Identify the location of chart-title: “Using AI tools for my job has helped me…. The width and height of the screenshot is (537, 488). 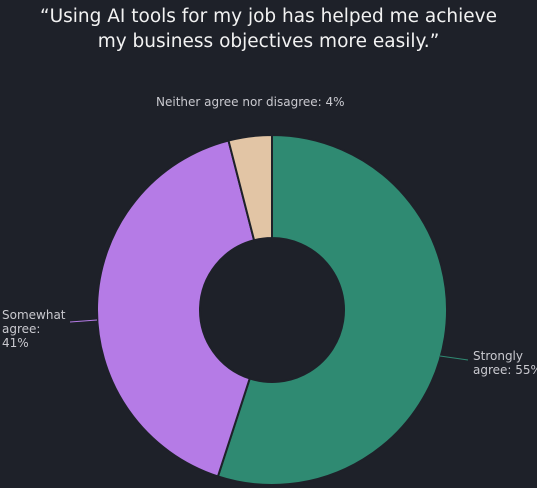
(268, 29).